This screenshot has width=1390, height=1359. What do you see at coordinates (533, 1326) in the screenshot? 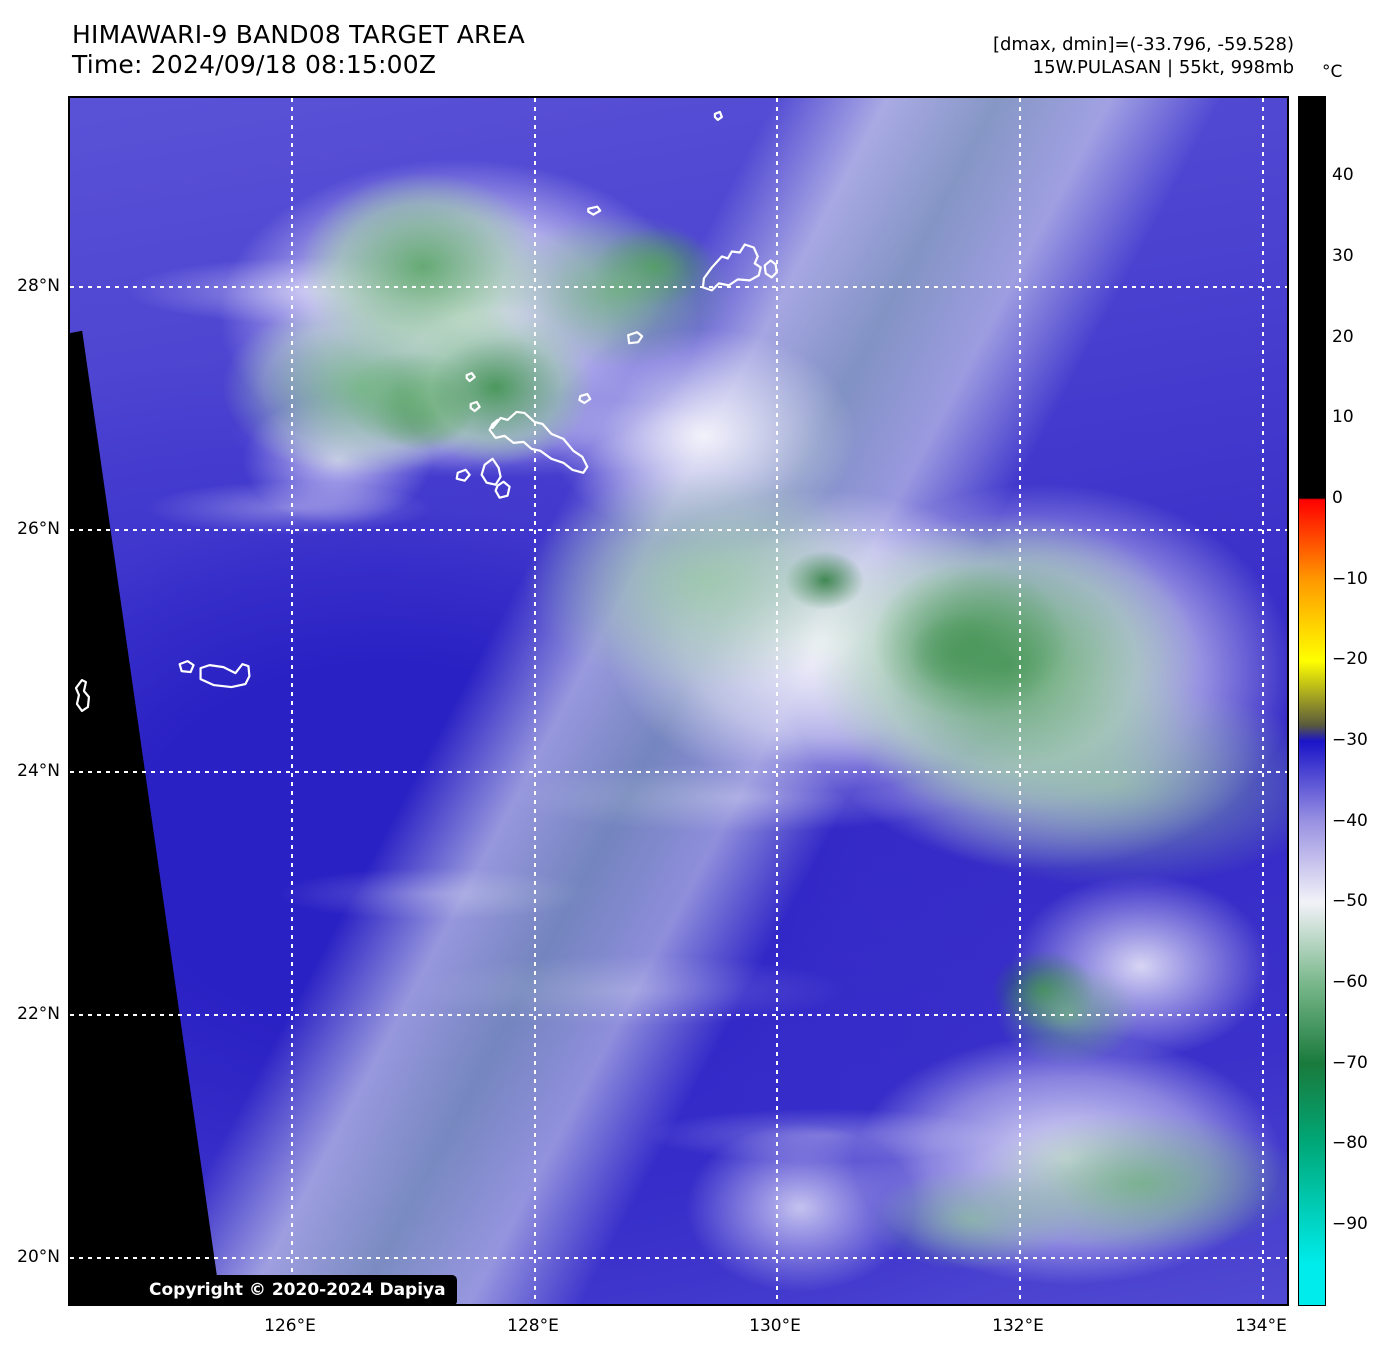
I see `x-tick-label-1: 128°E` at bounding box center [533, 1326].